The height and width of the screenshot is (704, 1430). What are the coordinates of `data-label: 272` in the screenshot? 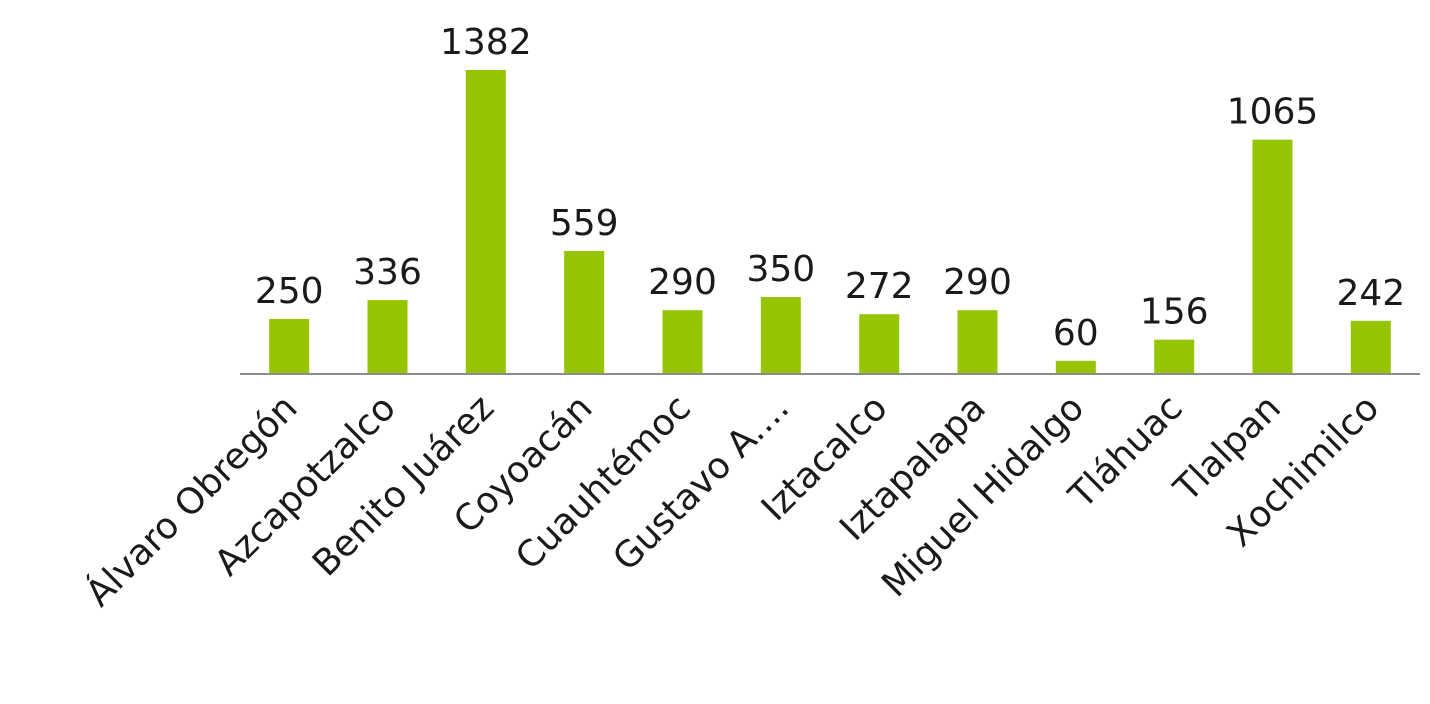 It's located at (879, 286).